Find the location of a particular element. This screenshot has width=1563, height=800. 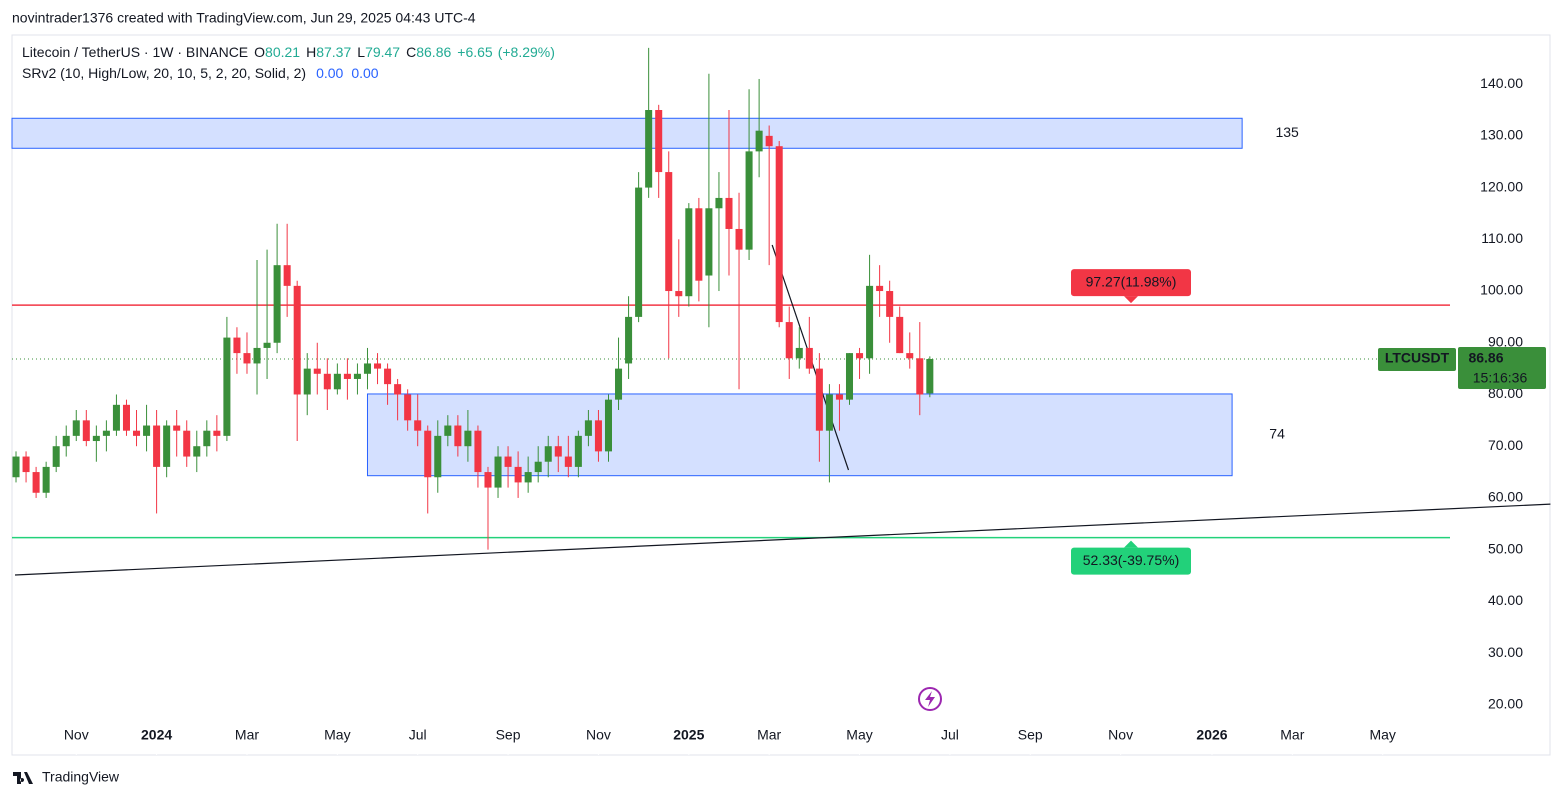

x-tick-label: 2024 is located at coordinates (156, 735).